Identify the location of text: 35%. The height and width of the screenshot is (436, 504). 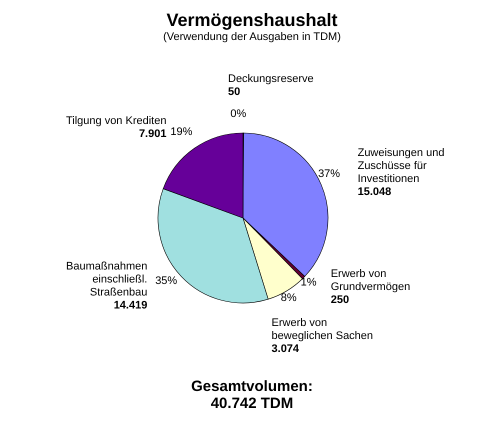
(166, 281).